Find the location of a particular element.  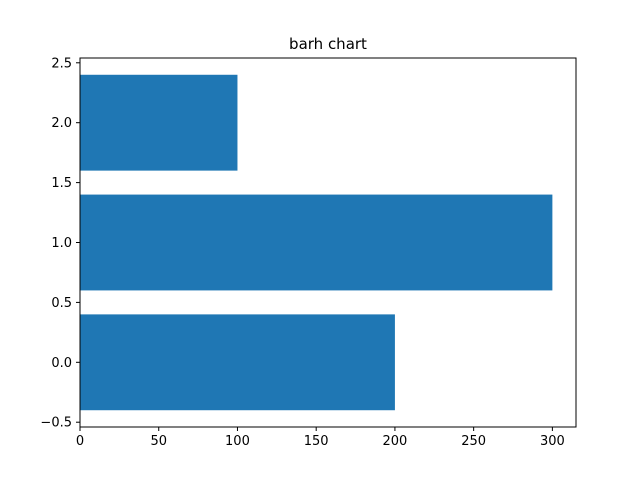

y-tick-label: −0.5 is located at coordinates (56, 423).